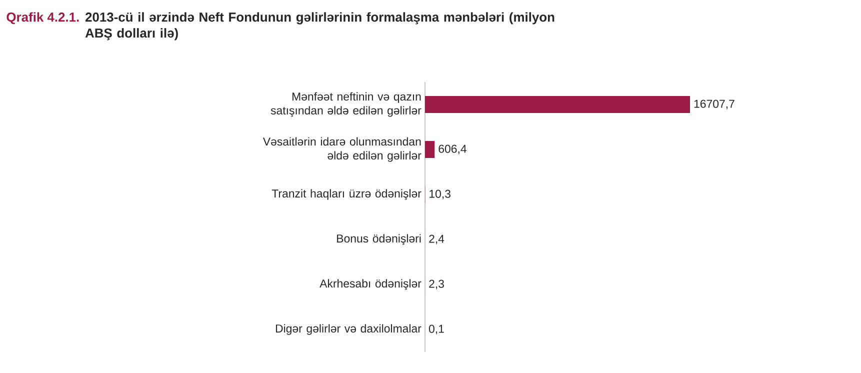 Image resolution: width=861 pixels, height=373 pixels. What do you see at coordinates (347, 194) in the screenshot?
I see `y-tick-label: Tranzit haqları üzrə ödənişlər` at bounding box center [347, 194].